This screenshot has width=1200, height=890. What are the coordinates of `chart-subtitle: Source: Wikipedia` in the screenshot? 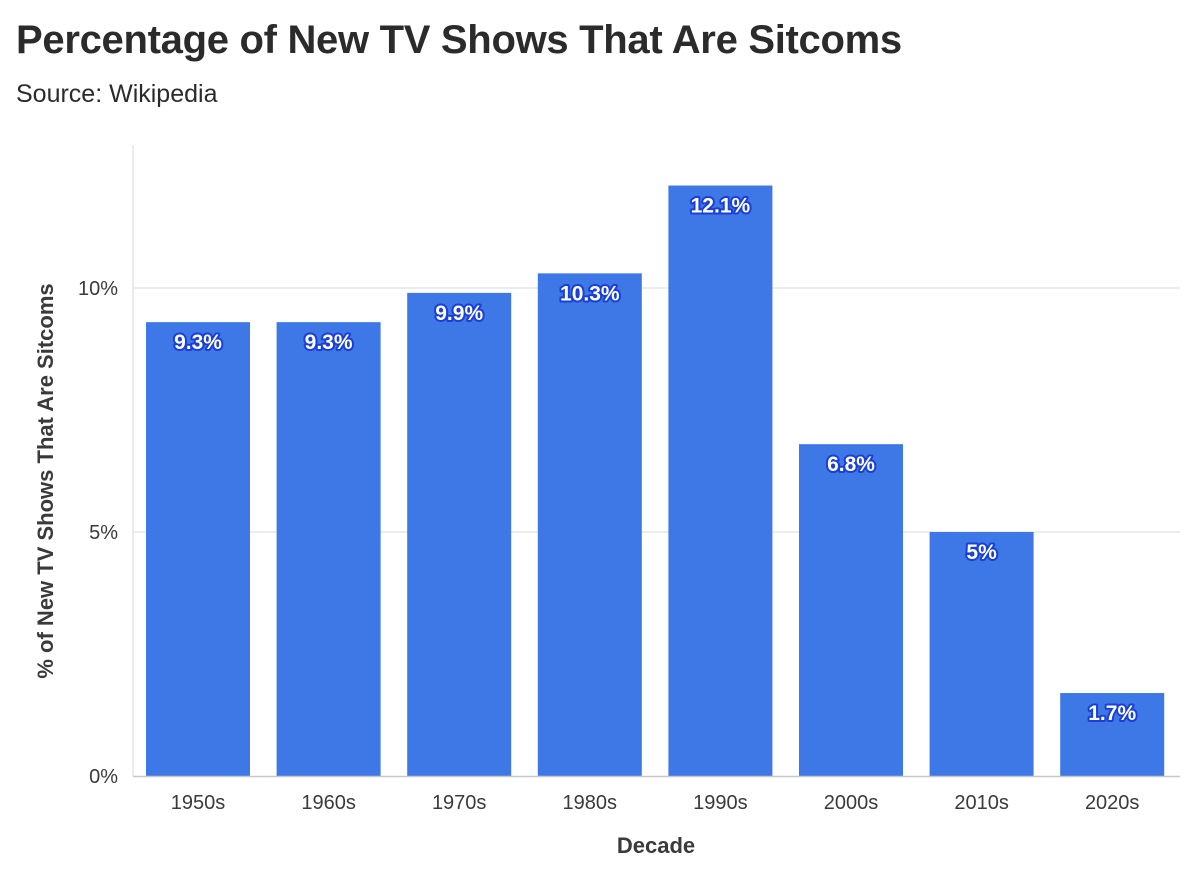 It's located at (117, 94).